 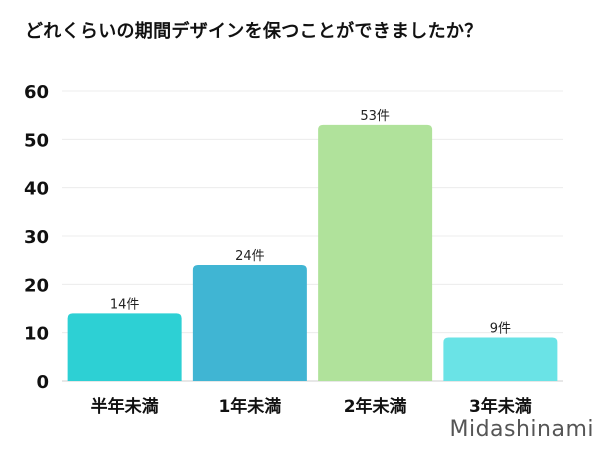 What do you see at coordinates (36, 189) in the screenshot?
I see `y-tick-label: 40` at bounding box center [36, 189].